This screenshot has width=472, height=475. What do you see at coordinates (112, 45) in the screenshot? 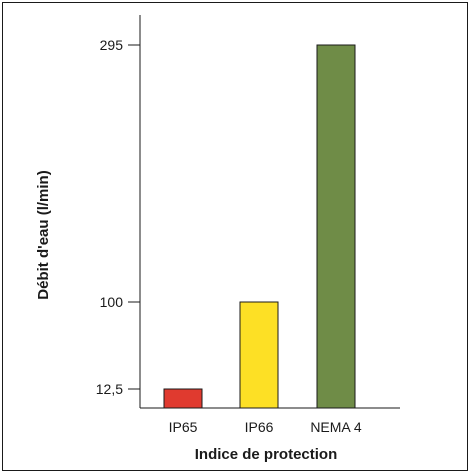
I see `y-tick-label: 295` at bounding box center [112, 45].